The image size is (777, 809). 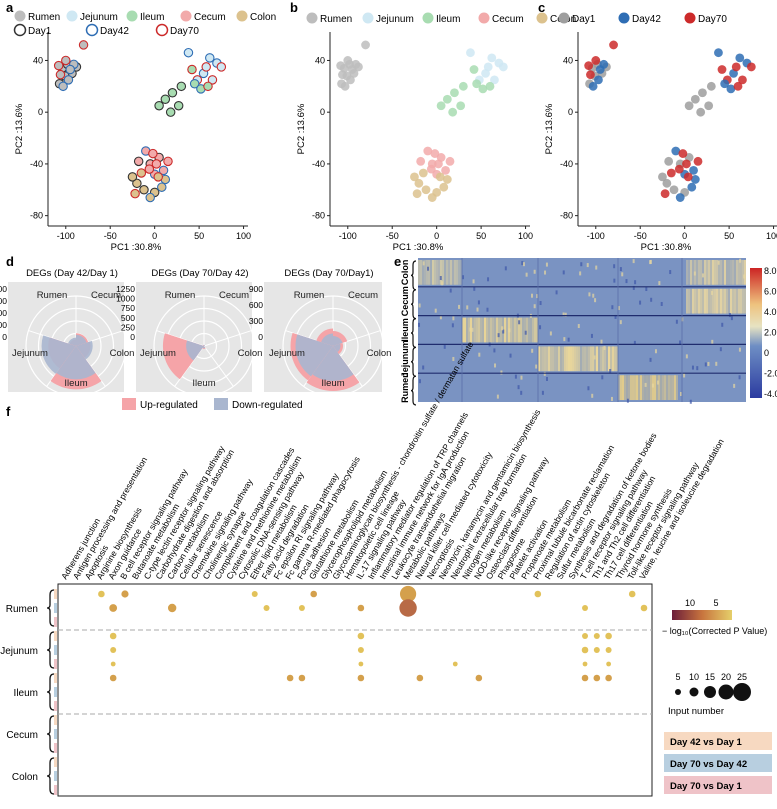 What do you see at coordinates (336, 19) in the screenshot?
I see `legend-label: Rumen` at bounding box center [336, 19].